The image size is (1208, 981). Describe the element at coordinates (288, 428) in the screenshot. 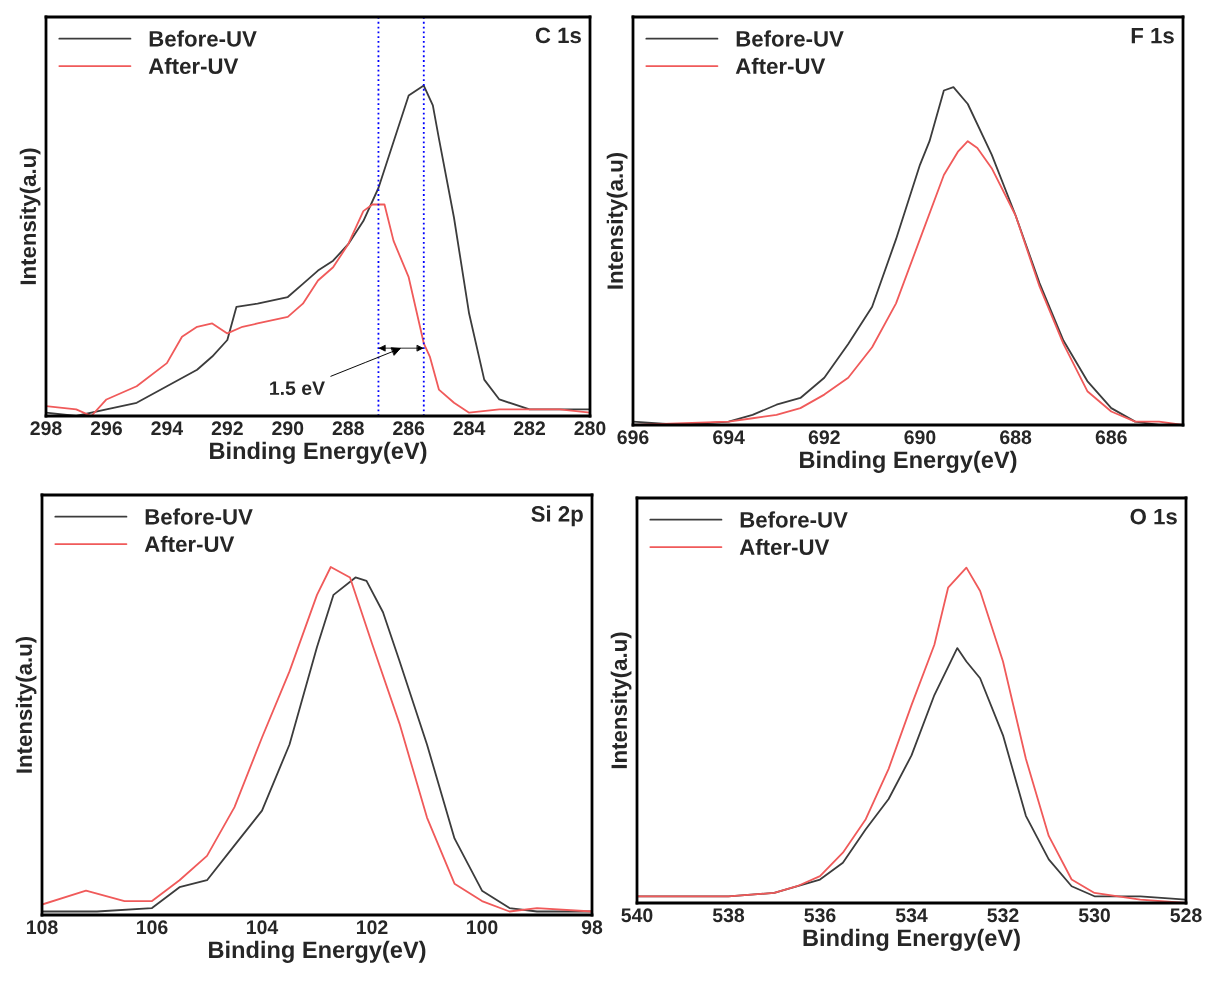

I see `x-tick-label: 290` at that location.